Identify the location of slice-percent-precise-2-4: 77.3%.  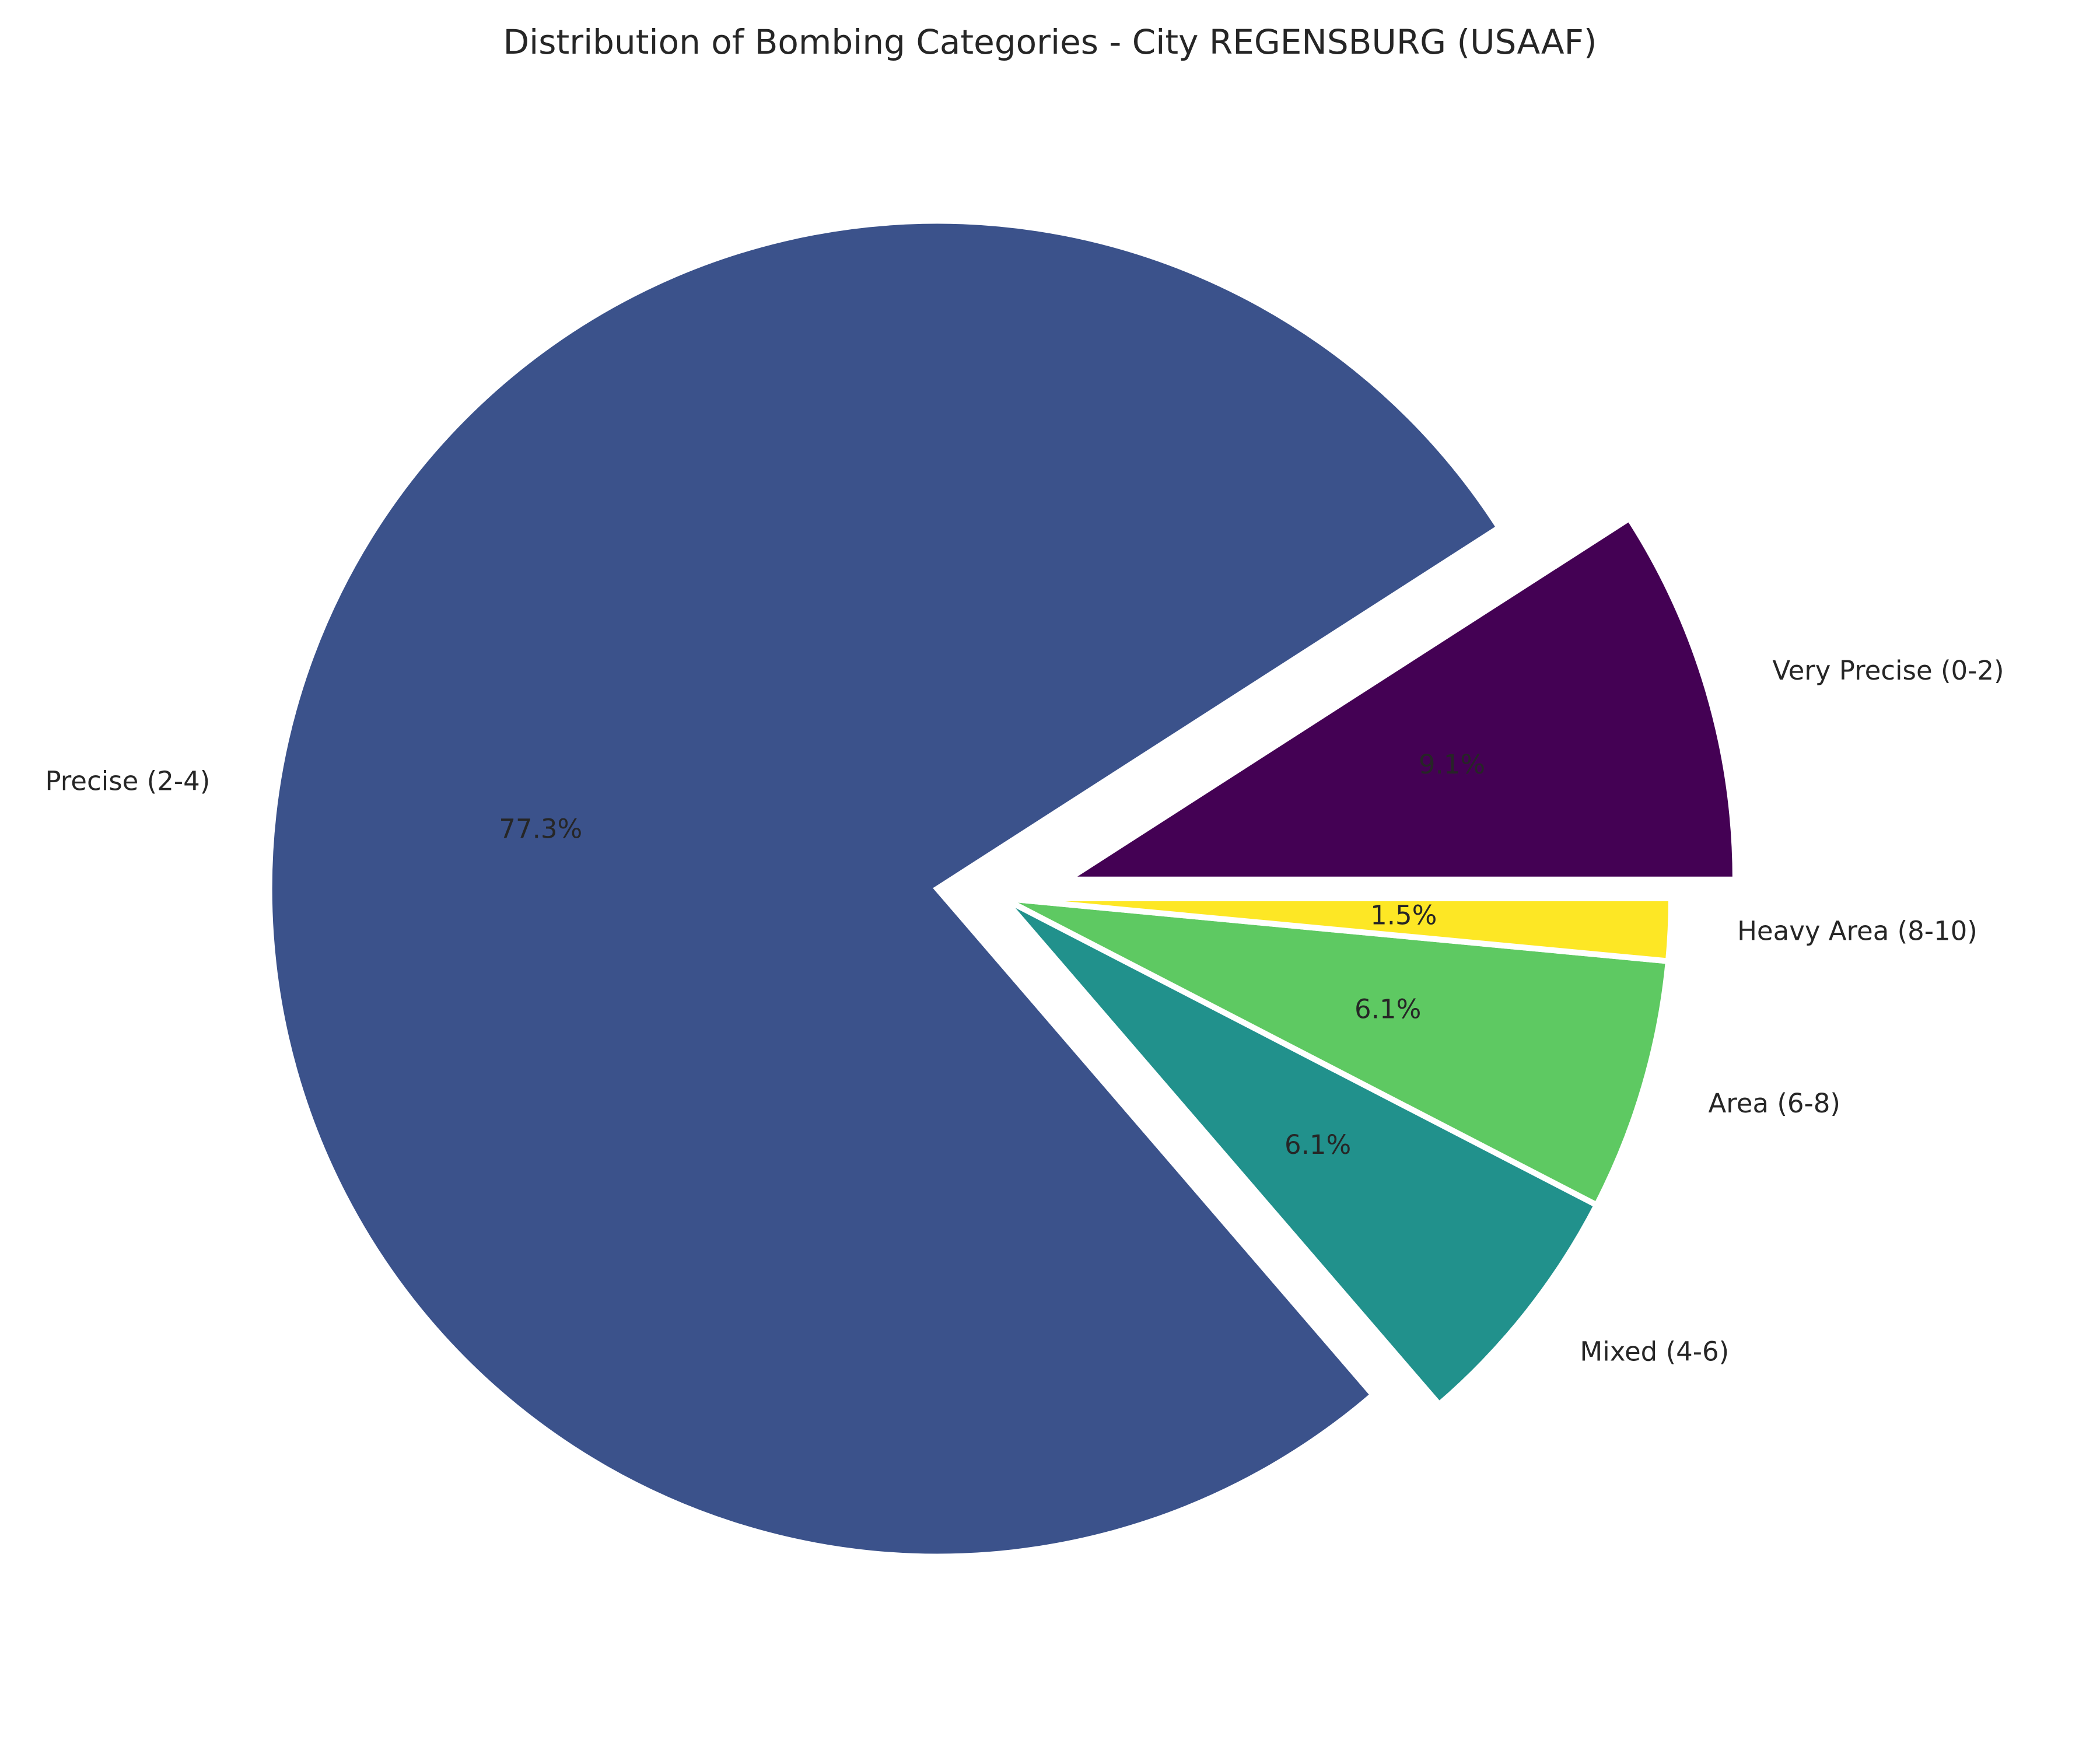
(540, 829).